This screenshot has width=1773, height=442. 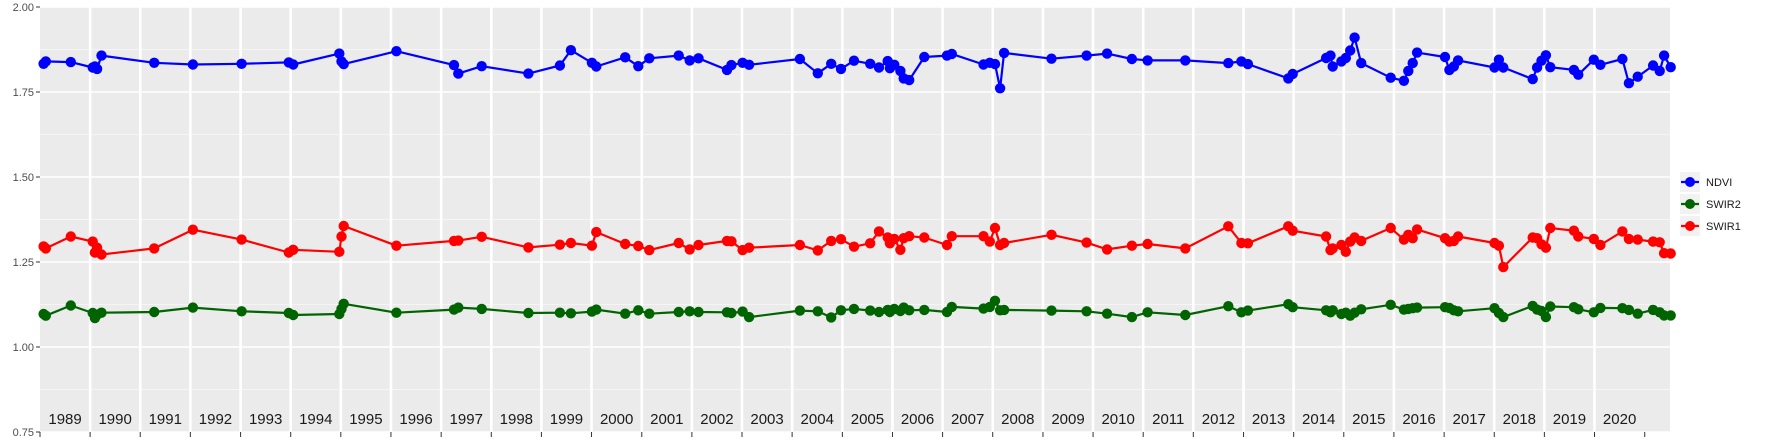 I want to click on year-label: 2004, so click(x=817, y=419).